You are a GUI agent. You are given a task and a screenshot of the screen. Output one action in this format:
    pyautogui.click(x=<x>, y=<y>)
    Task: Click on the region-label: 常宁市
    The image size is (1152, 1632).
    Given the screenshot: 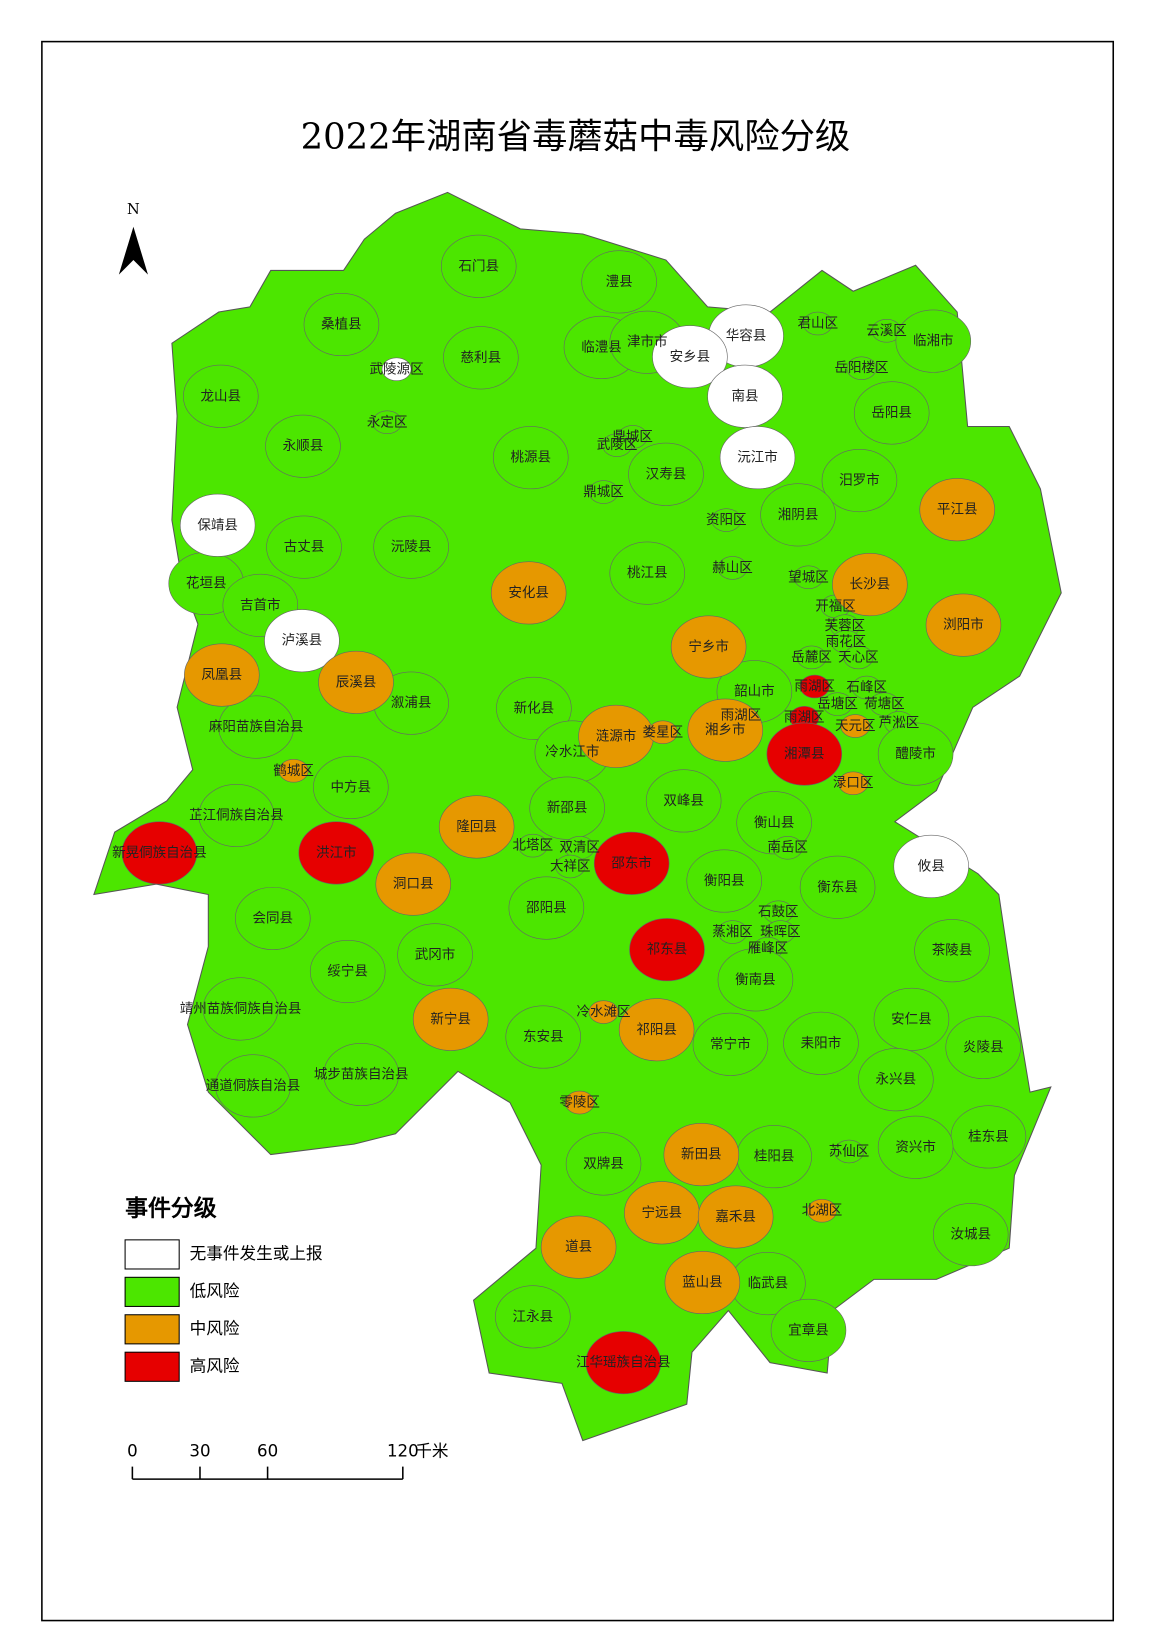 What is the action you would take?
    pyautogui.click(x=730, y=1043)
    